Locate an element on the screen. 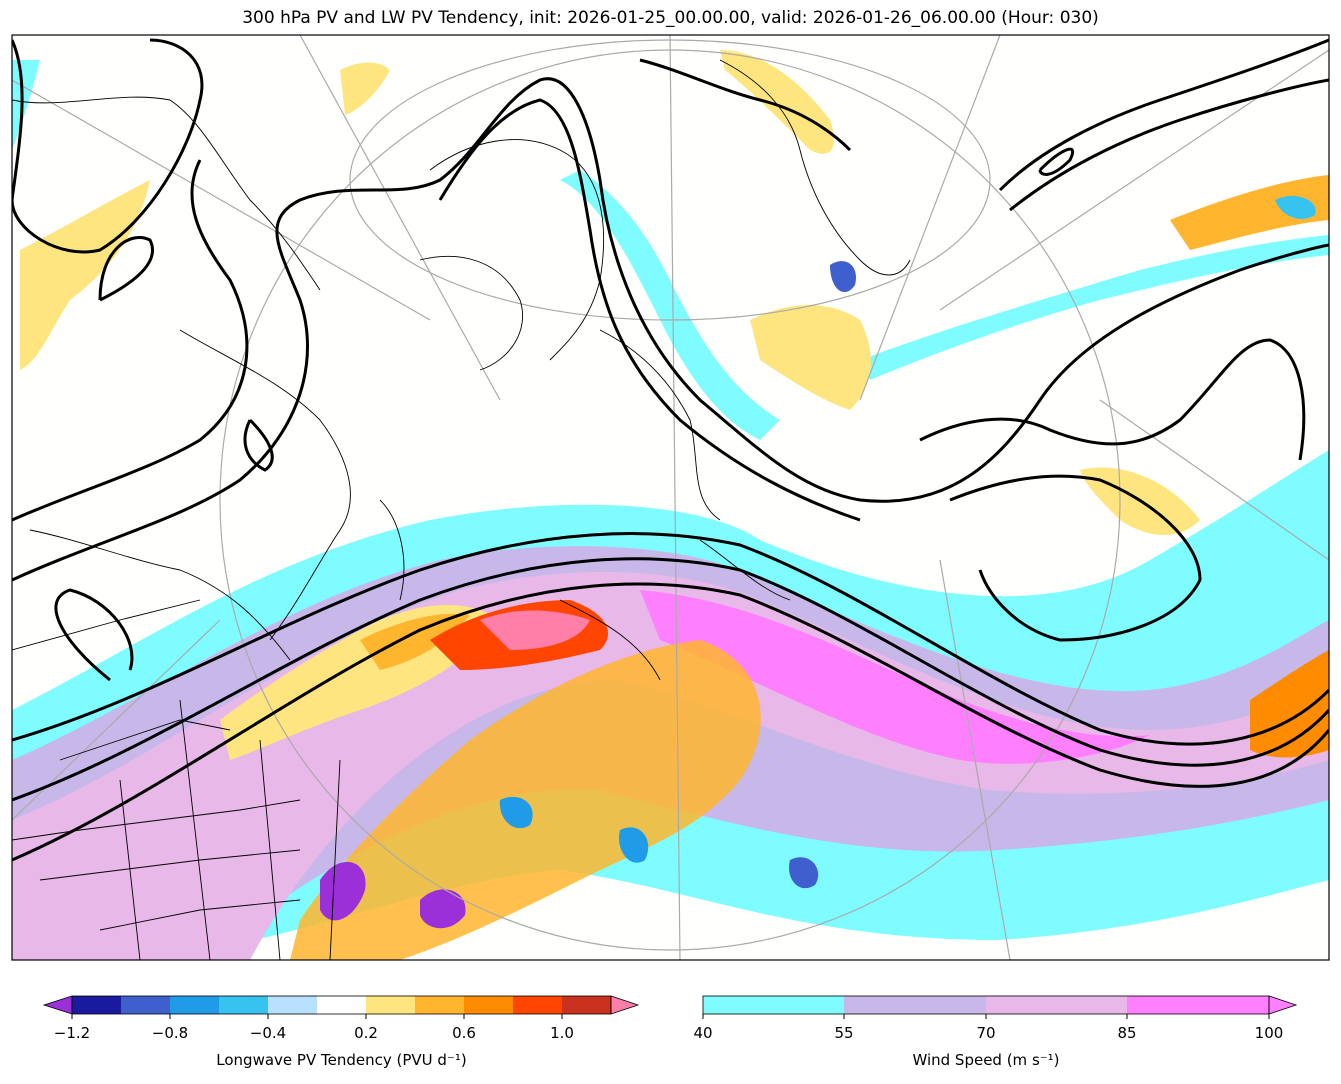 The width and height of the screenshot is (1341, 1084). colorbar-tick-label: 85 is located at coordinates (1127, 1033).